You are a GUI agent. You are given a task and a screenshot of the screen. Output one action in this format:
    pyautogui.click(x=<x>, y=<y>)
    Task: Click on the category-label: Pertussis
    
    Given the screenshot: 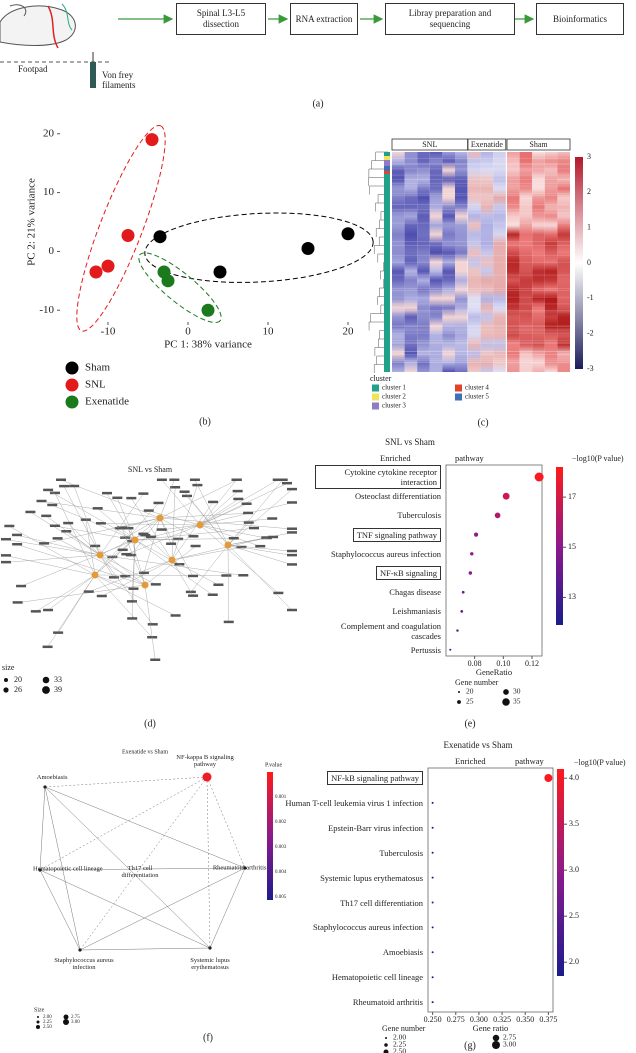 What is the action you would take?
    pyautogui.click(x=425, y=649)
    